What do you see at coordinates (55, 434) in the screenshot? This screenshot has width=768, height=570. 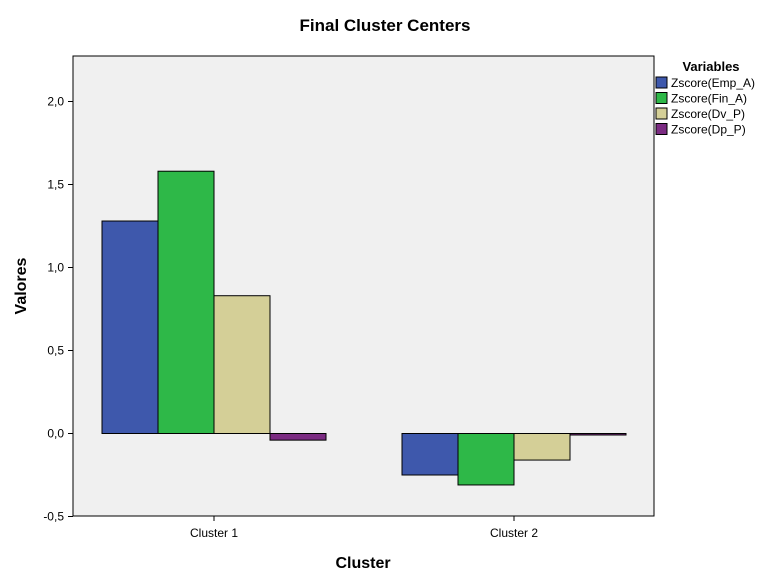 I see `y-tick-label: 0,0` at bounding box center [55, 434].